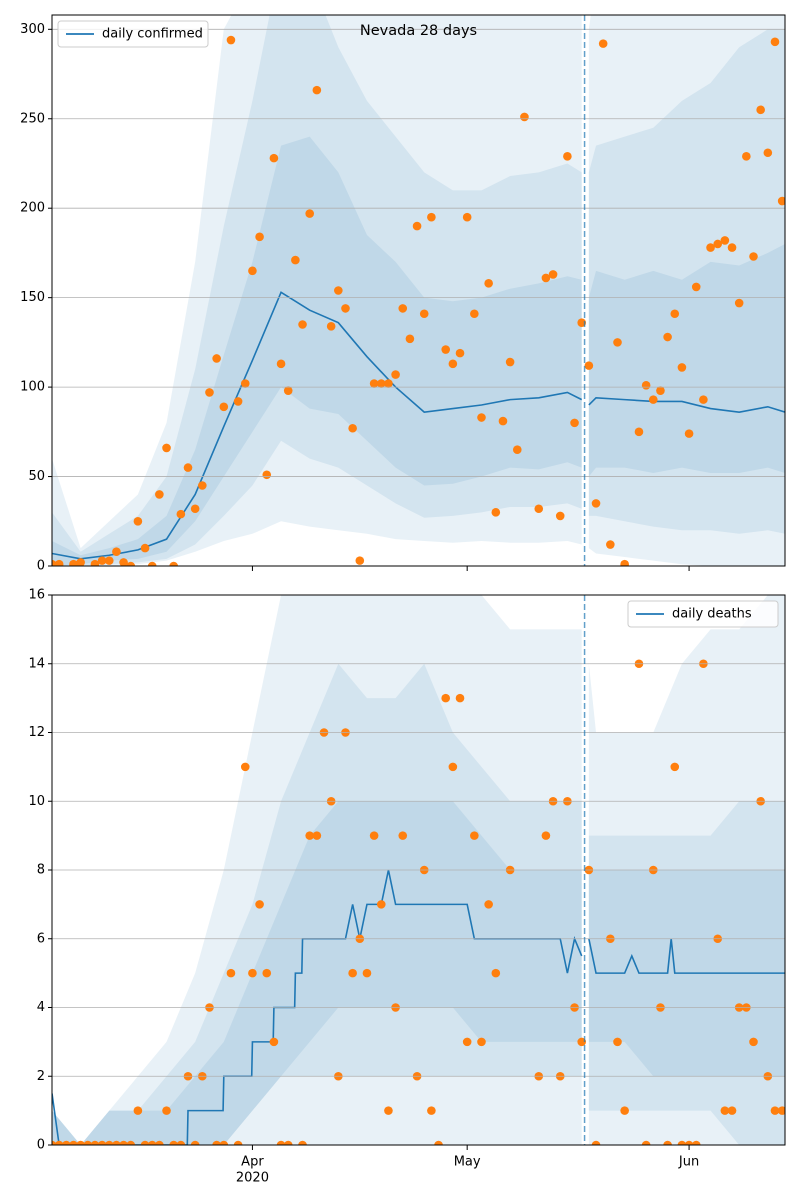  I want to click on y-tick-label: 150, so click(32, 297).